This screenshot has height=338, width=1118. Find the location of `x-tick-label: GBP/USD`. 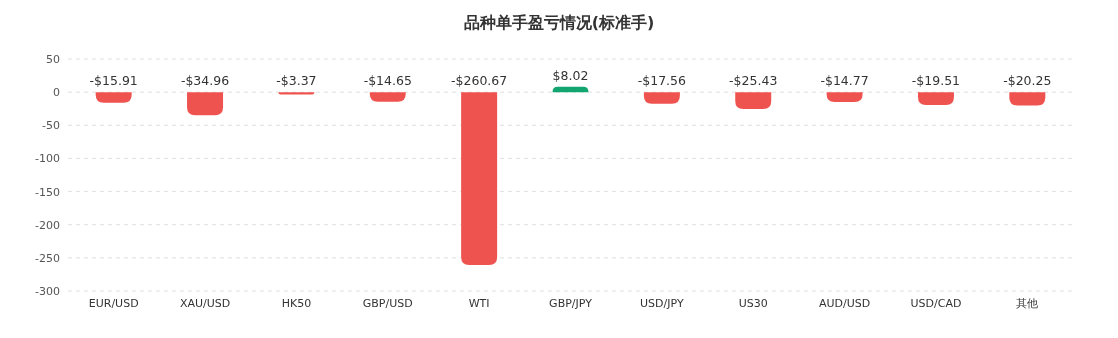

x-tick-label: GBP/USD is located at coordinates (387, 303).